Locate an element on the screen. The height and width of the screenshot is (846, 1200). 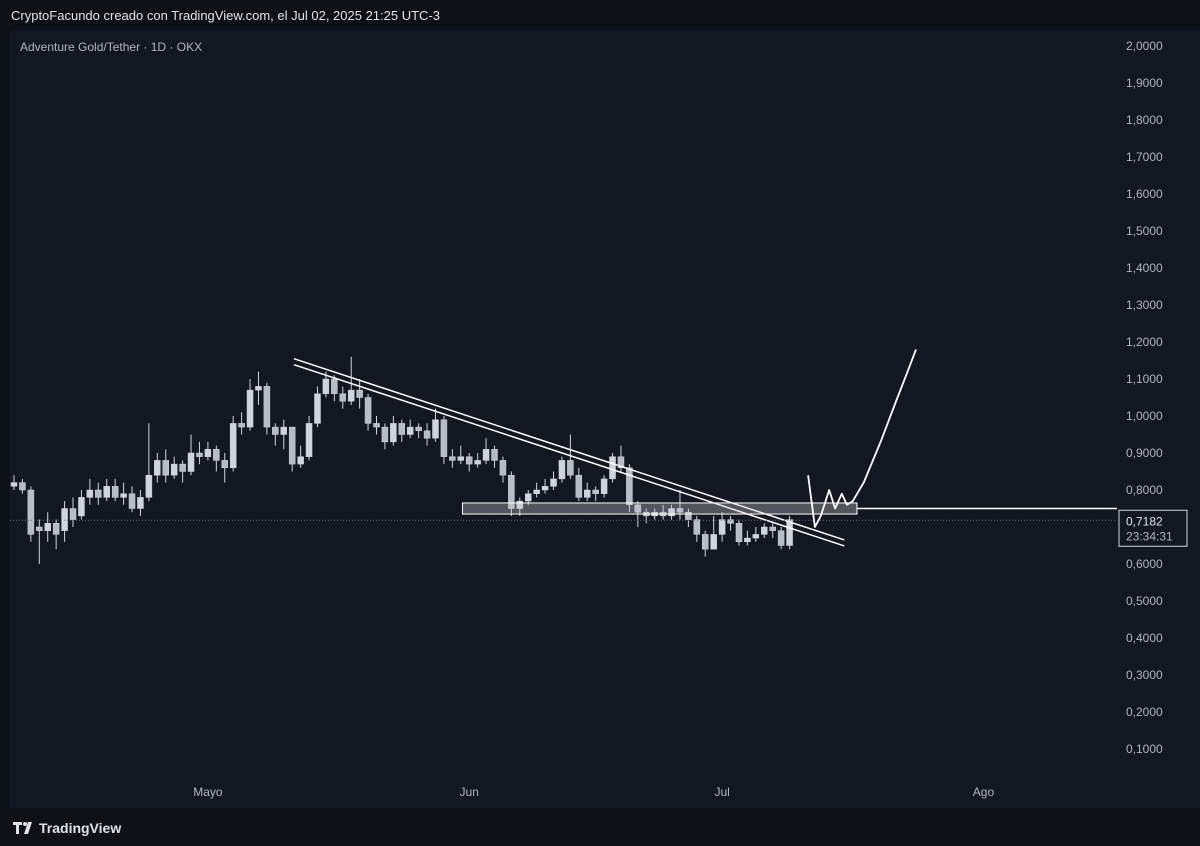
y-tick-label: 0,5000 is located at coordinates (1144, 601).